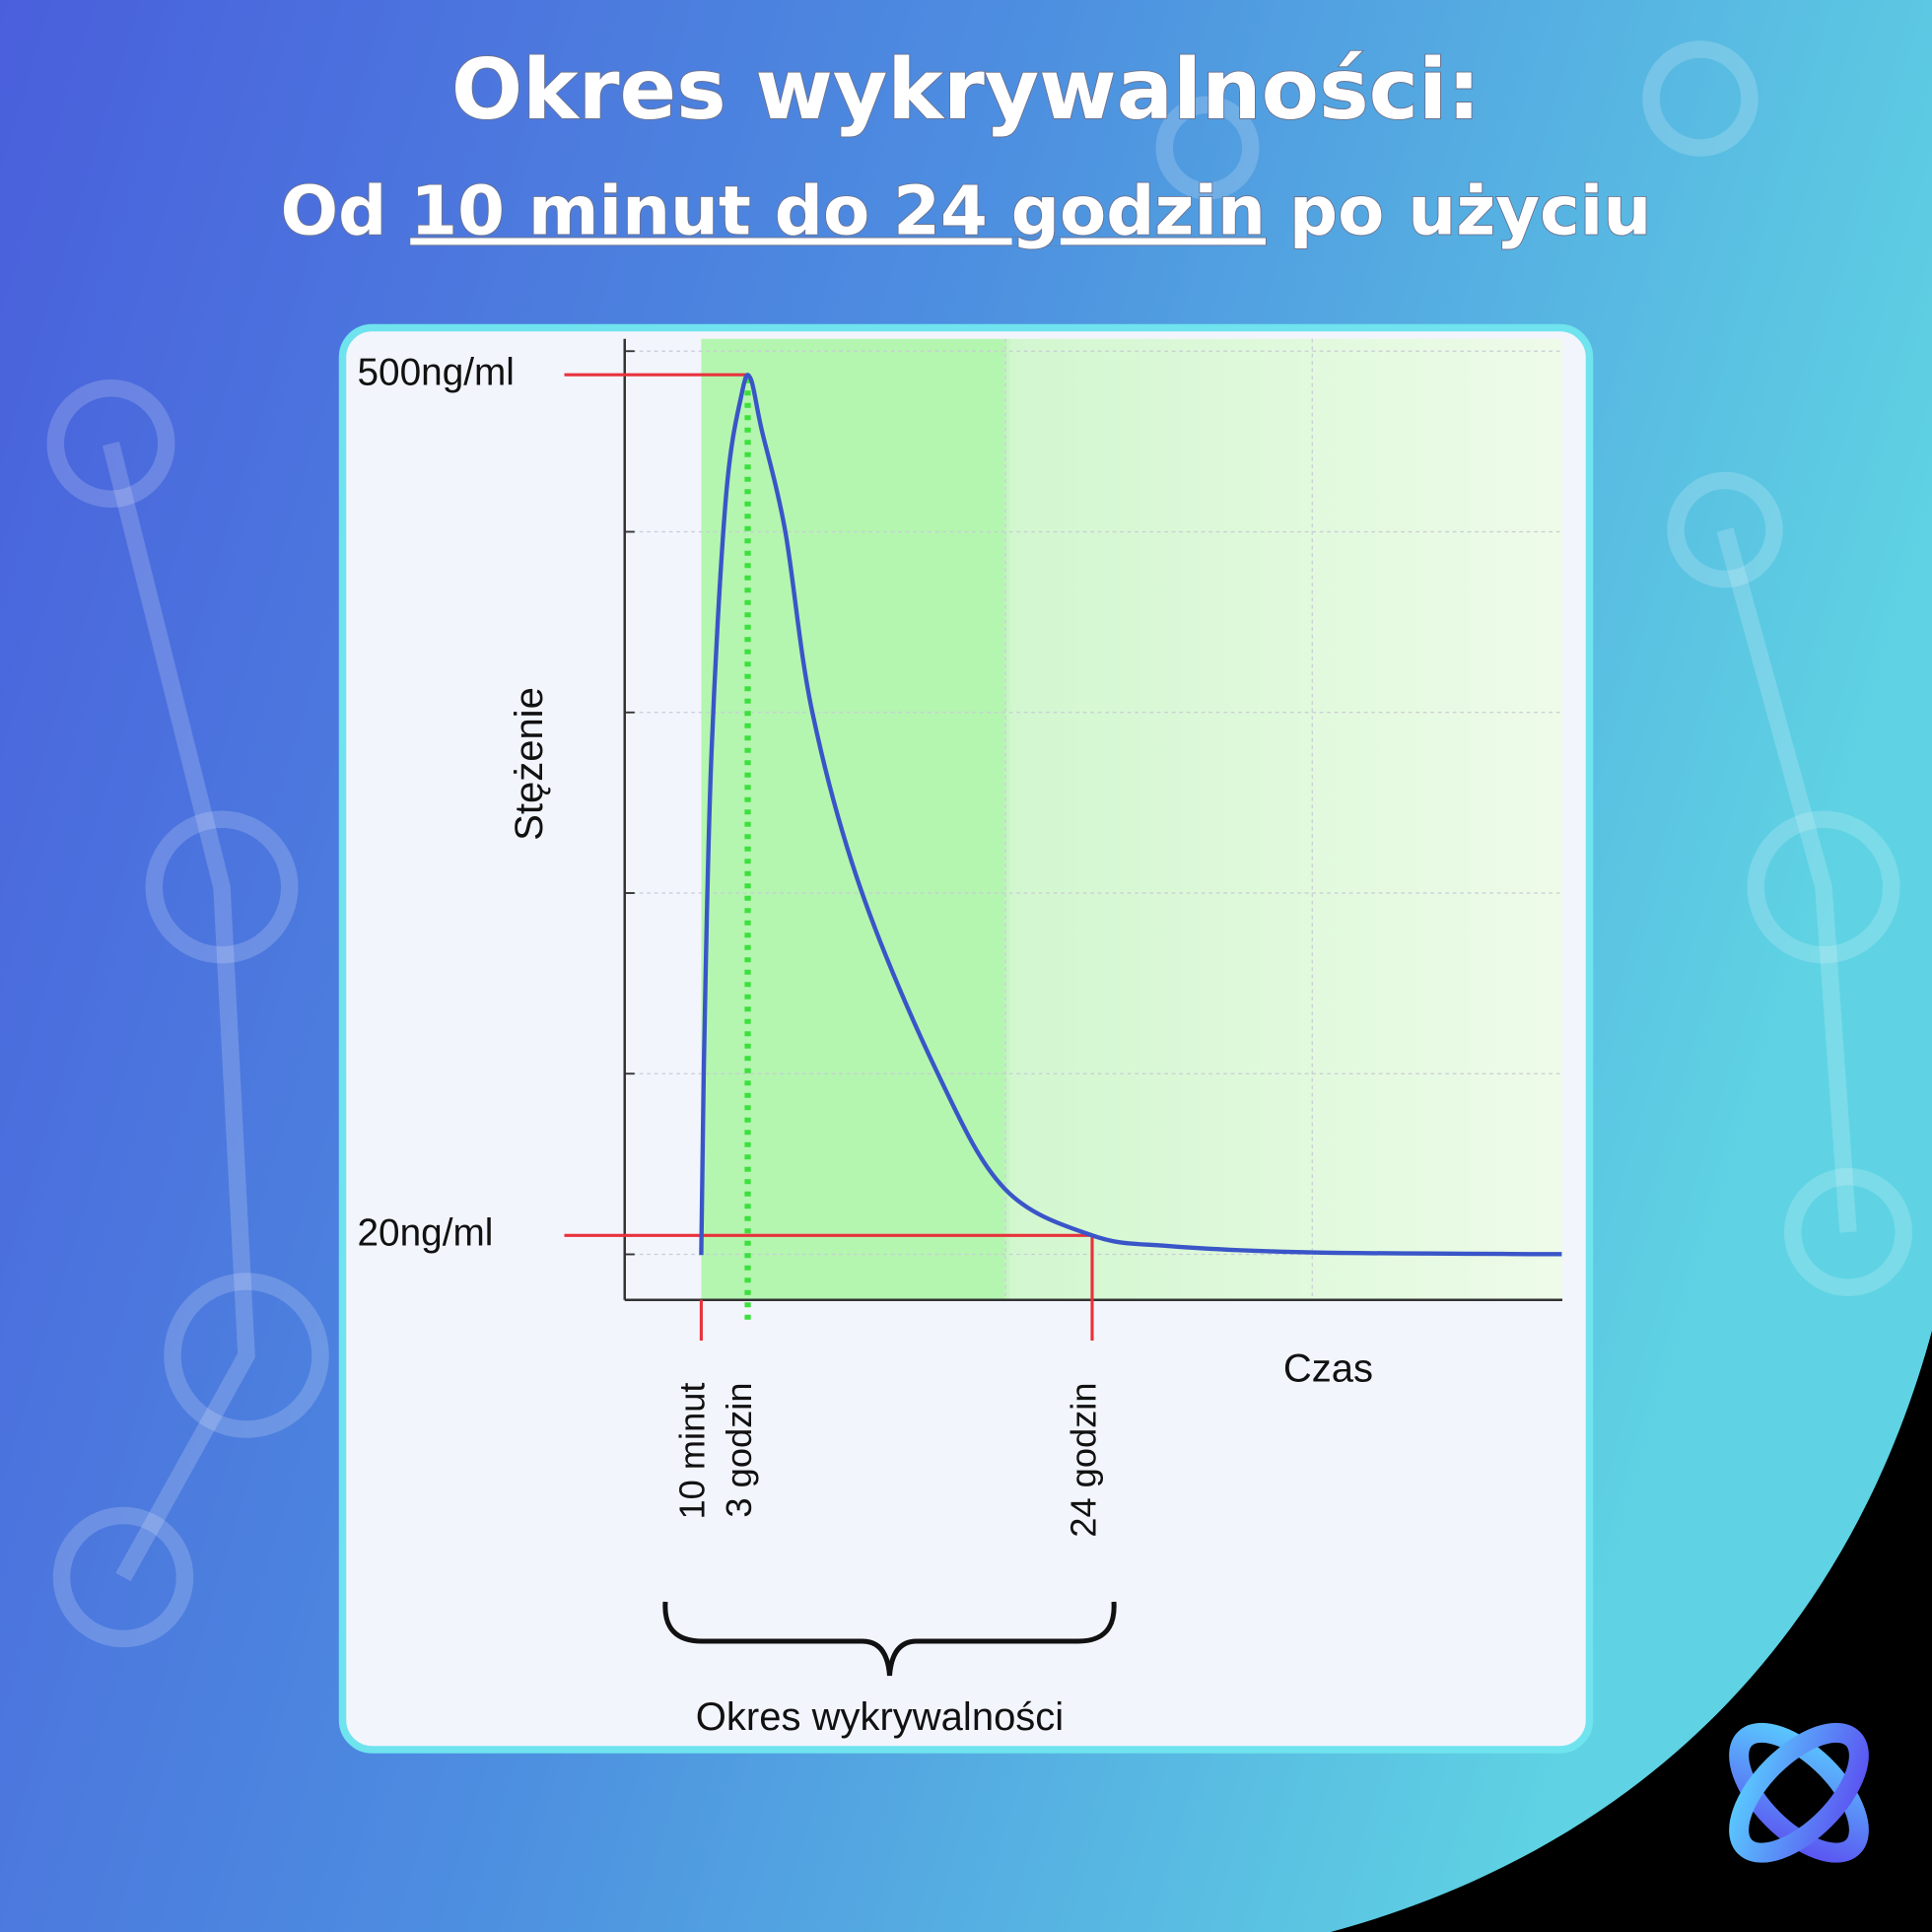 The width and height of the screenshot is (1932, 1932). What do you see at coordinates (693, 1451) in the screenshot?
I see `x-tick-label: 10 minut` at bounding box center [693, 1451].